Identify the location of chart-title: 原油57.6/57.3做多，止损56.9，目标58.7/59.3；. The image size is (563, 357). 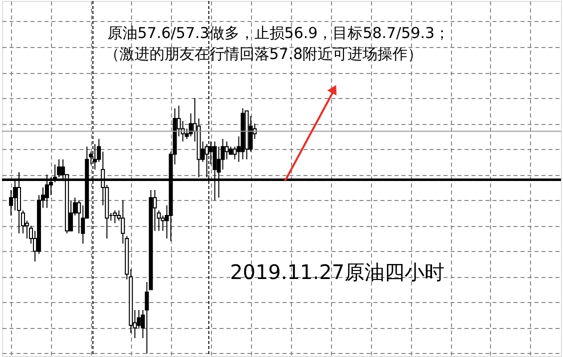
(278, 33).